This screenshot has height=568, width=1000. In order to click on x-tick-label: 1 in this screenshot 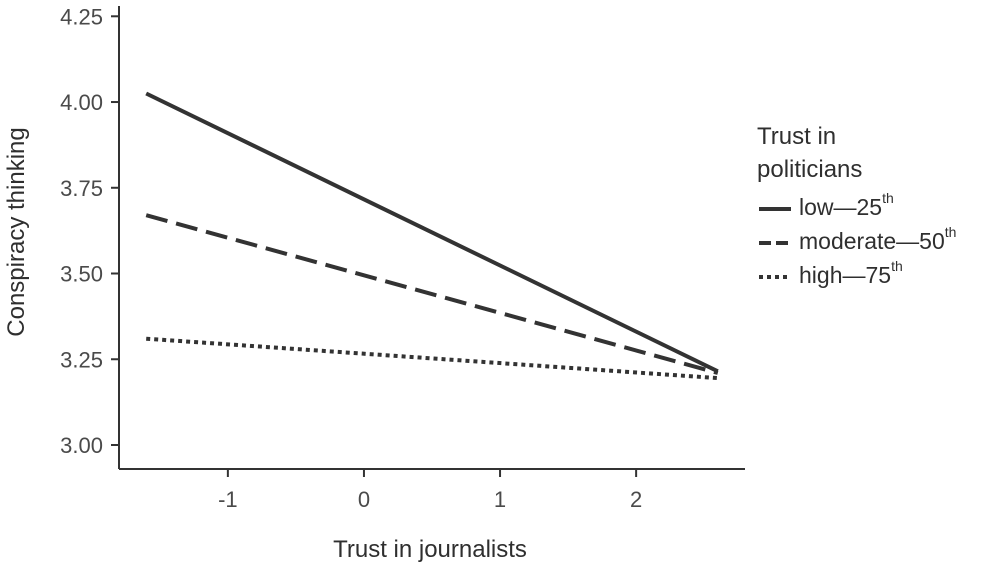, I will do `click(500, 499)`.